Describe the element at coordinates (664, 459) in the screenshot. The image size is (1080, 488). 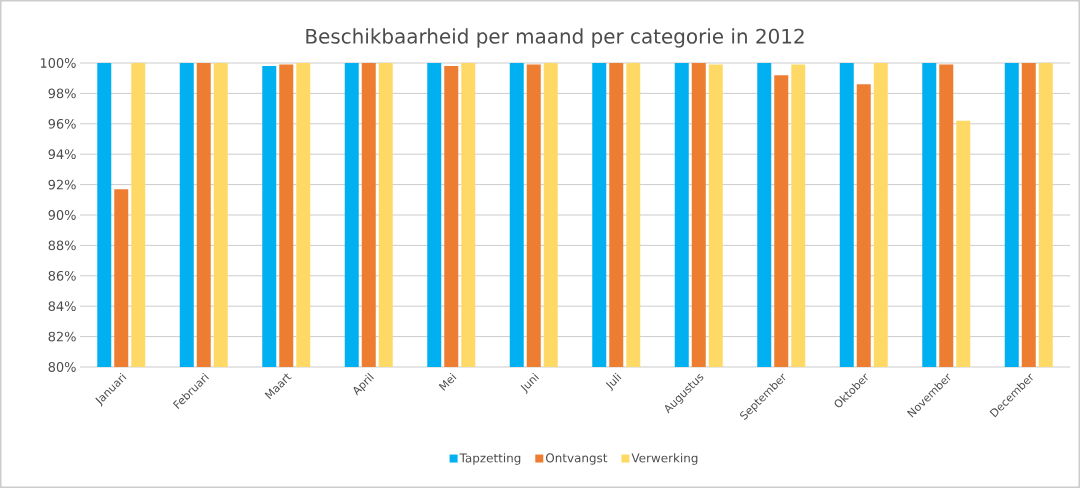
I see `legend-label: Verwerking` at that location.